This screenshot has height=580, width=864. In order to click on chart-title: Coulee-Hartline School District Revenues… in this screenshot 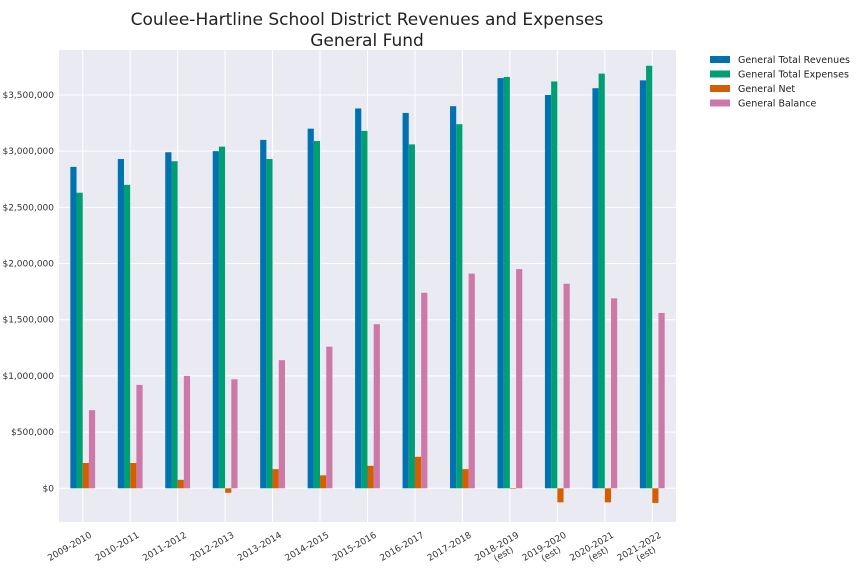, I will do `click(367, 20)`.